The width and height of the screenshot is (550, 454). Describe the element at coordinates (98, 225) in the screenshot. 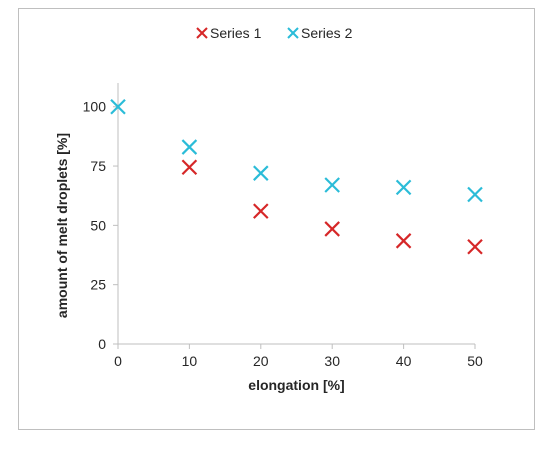

I see `y-tick-label: 50` at that location.